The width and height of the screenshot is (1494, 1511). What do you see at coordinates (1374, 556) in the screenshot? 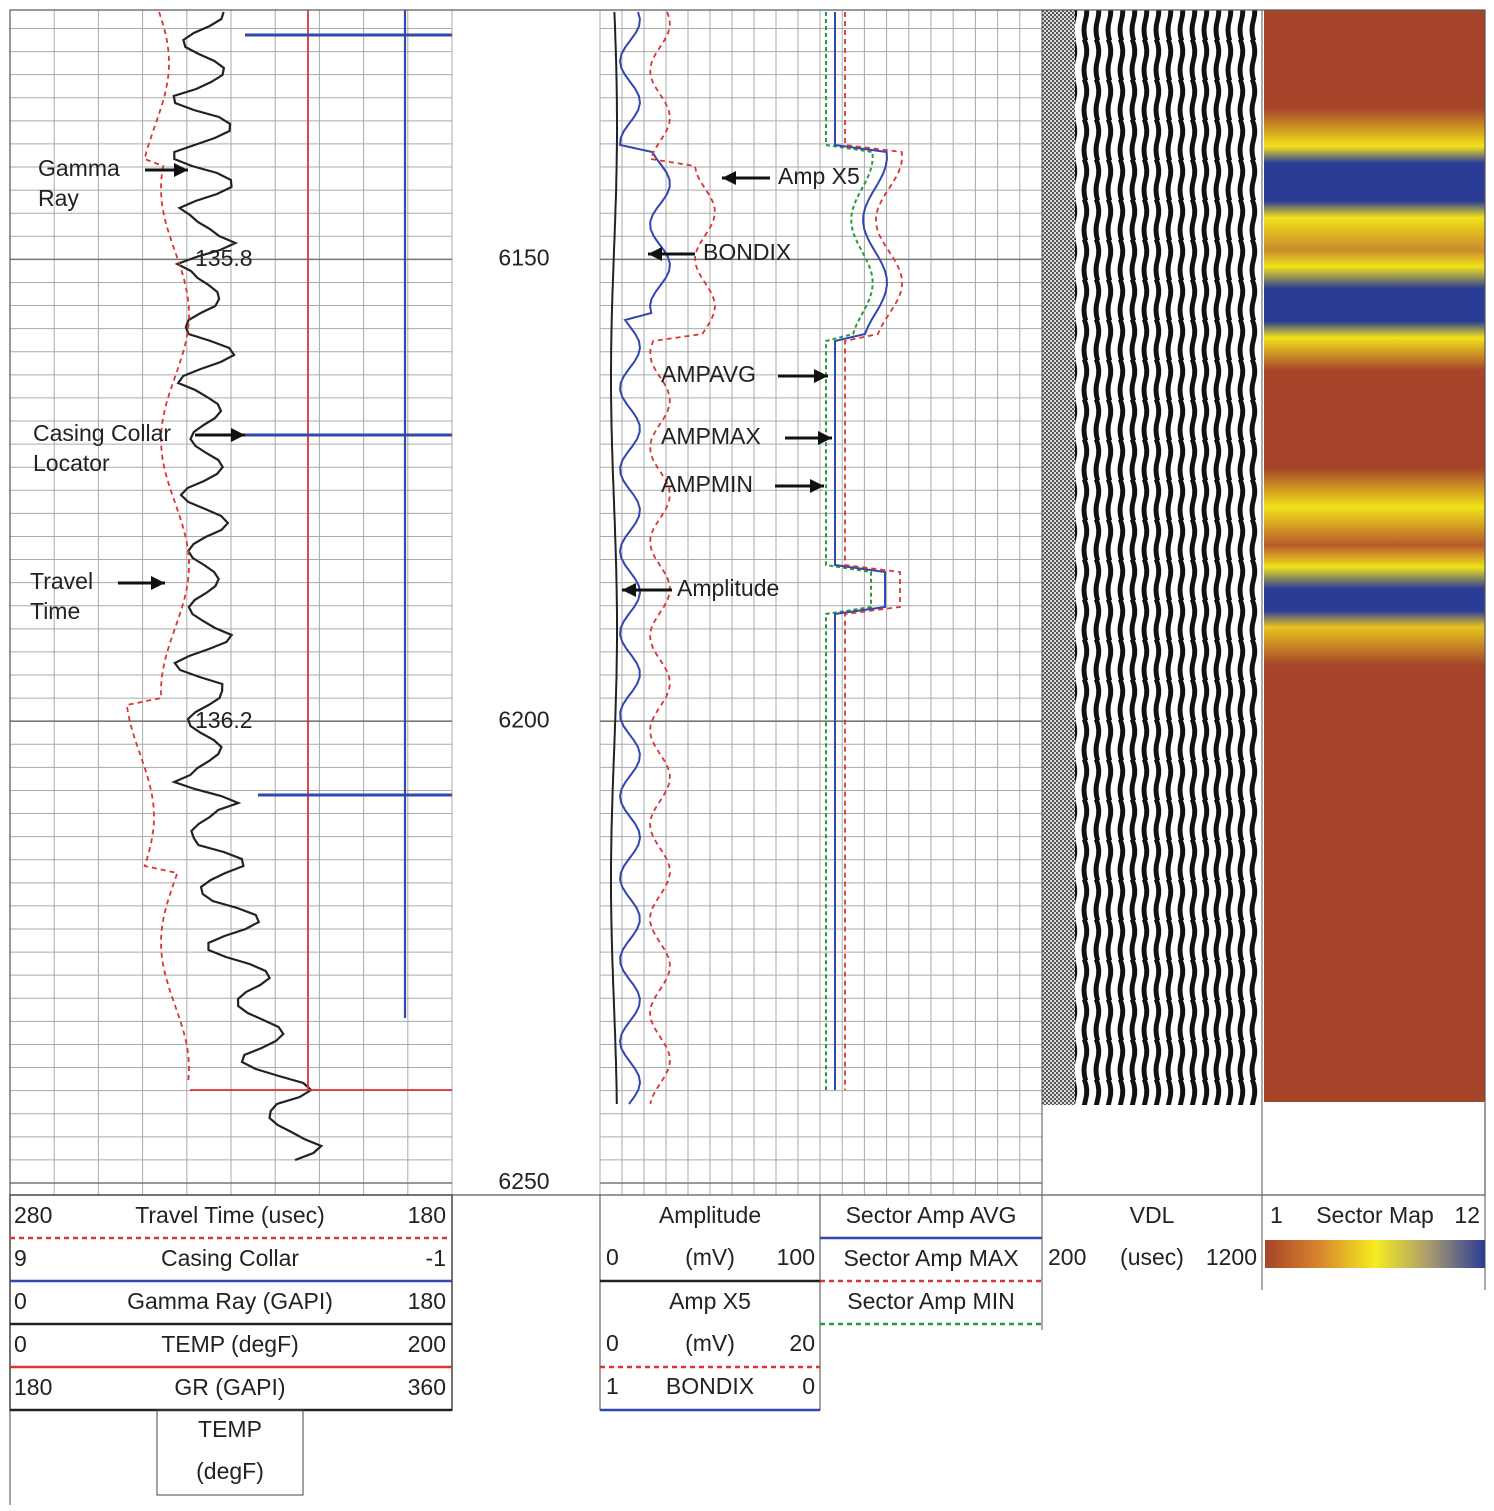
I see `sector-map-image` at bounding box center [1374, 556].